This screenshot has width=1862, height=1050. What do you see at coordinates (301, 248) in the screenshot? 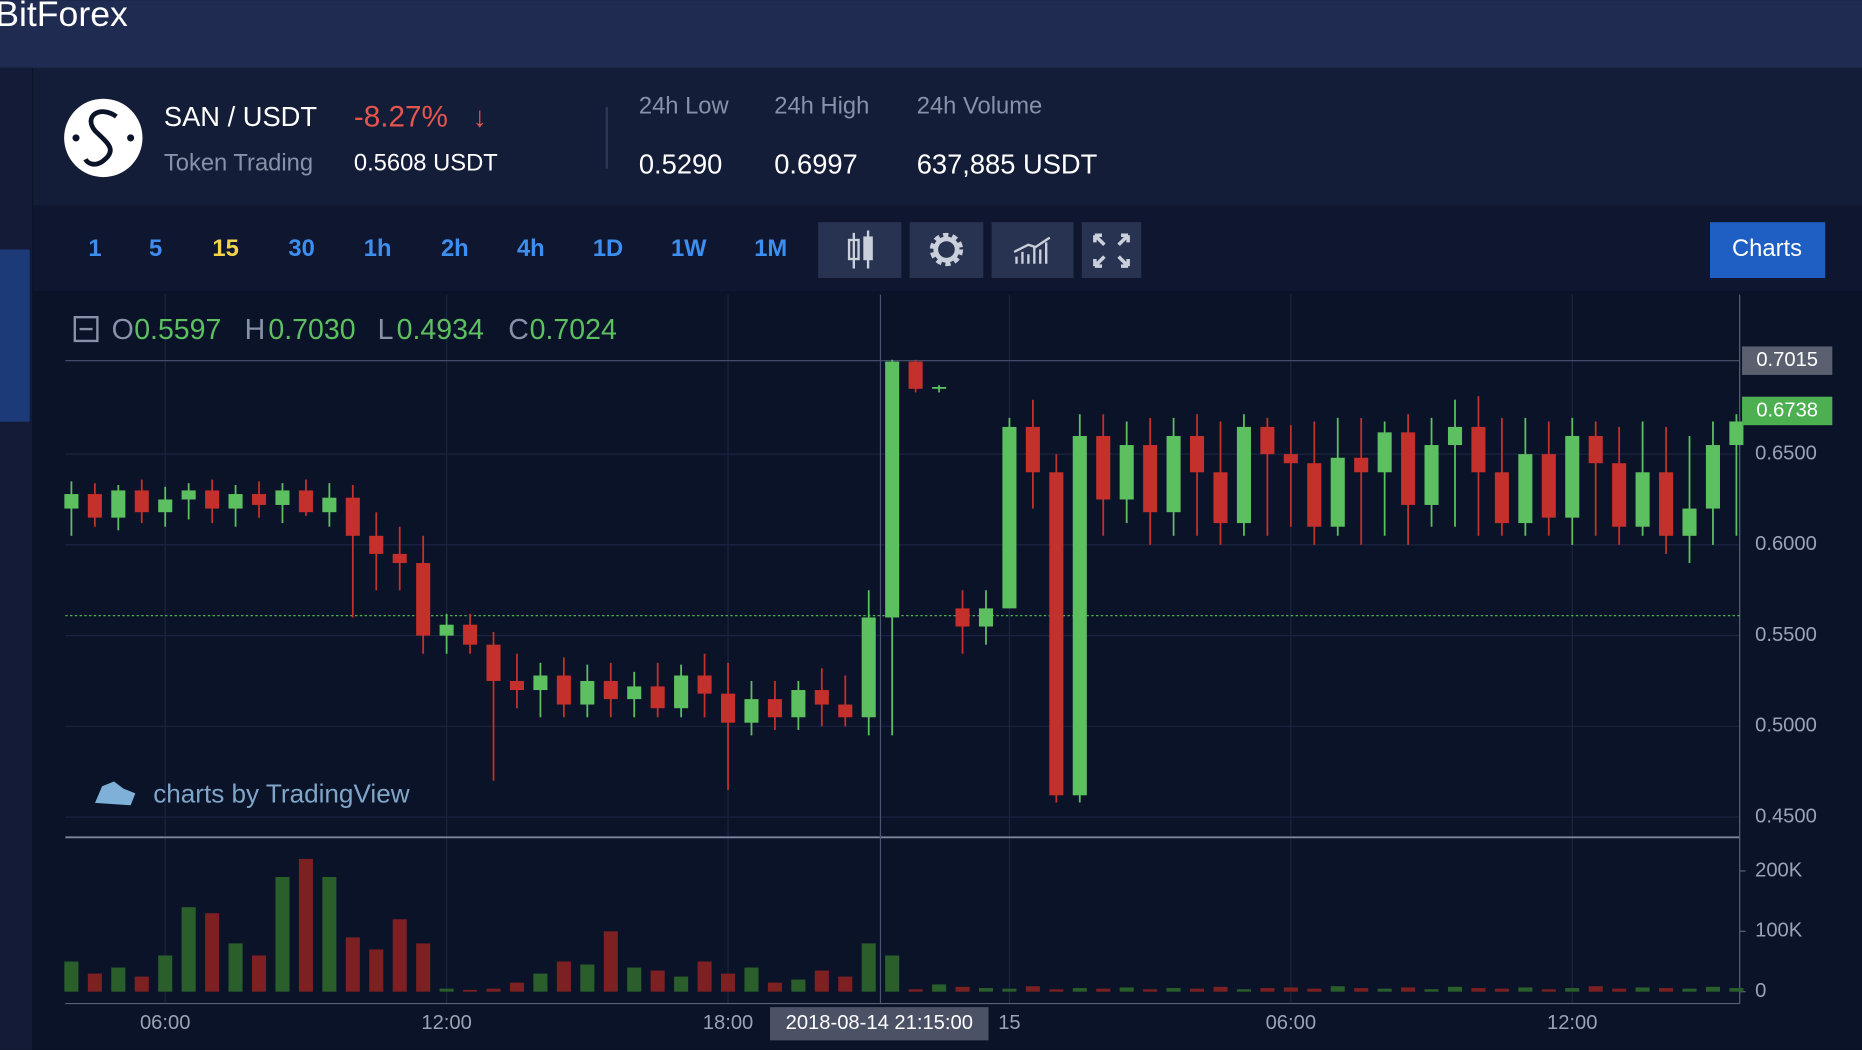
I see `interval: 30` at bounding box center [301, 248].